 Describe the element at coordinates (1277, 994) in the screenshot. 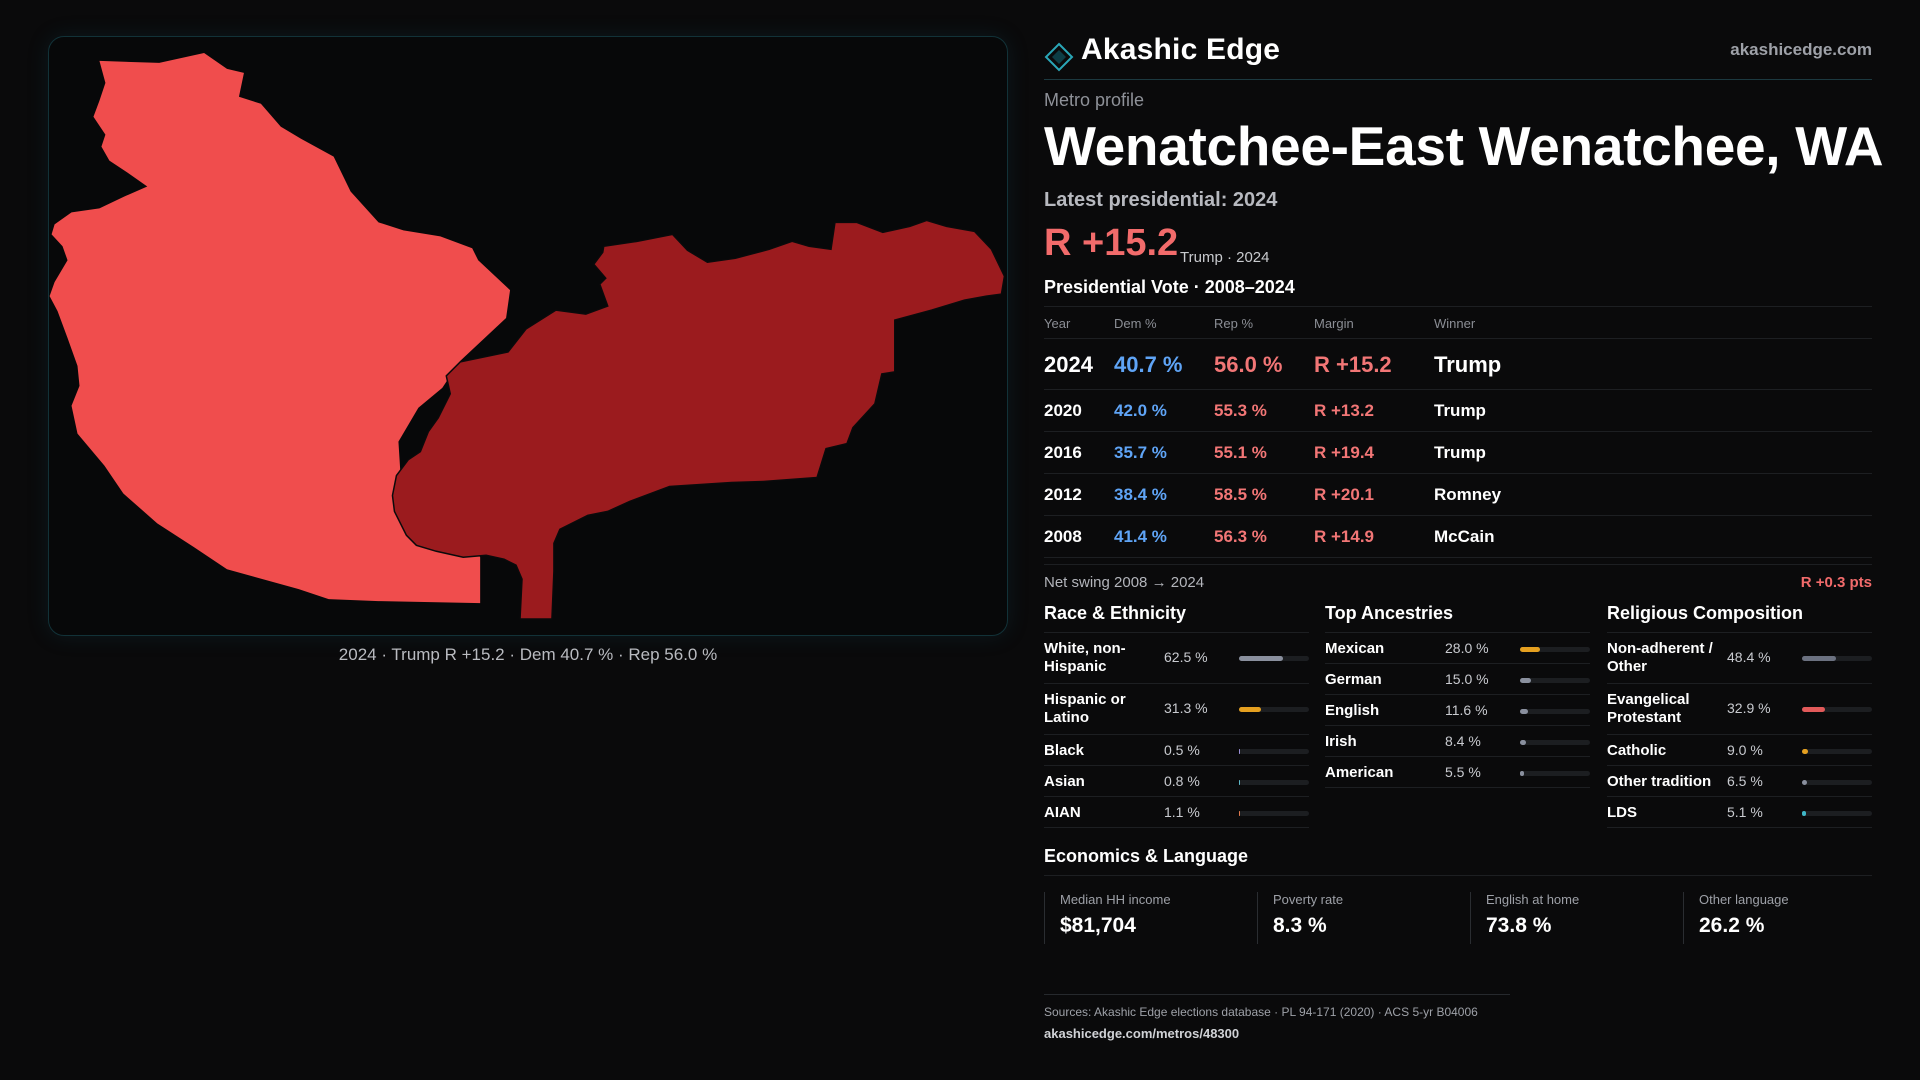

I see `footer-divider` at that location.